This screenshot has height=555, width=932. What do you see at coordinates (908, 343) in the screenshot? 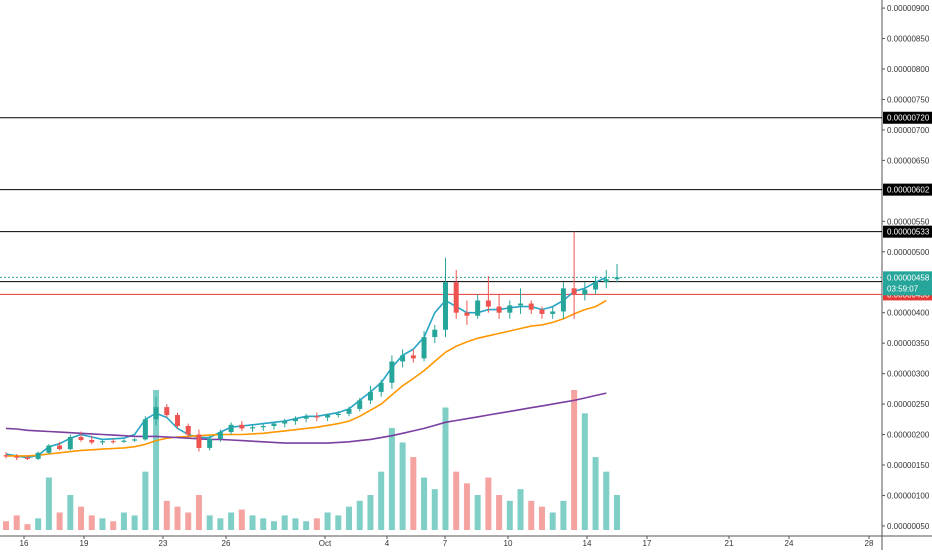
I see `y-tick-label: 0.00000350` at bounding box center [908, 343].